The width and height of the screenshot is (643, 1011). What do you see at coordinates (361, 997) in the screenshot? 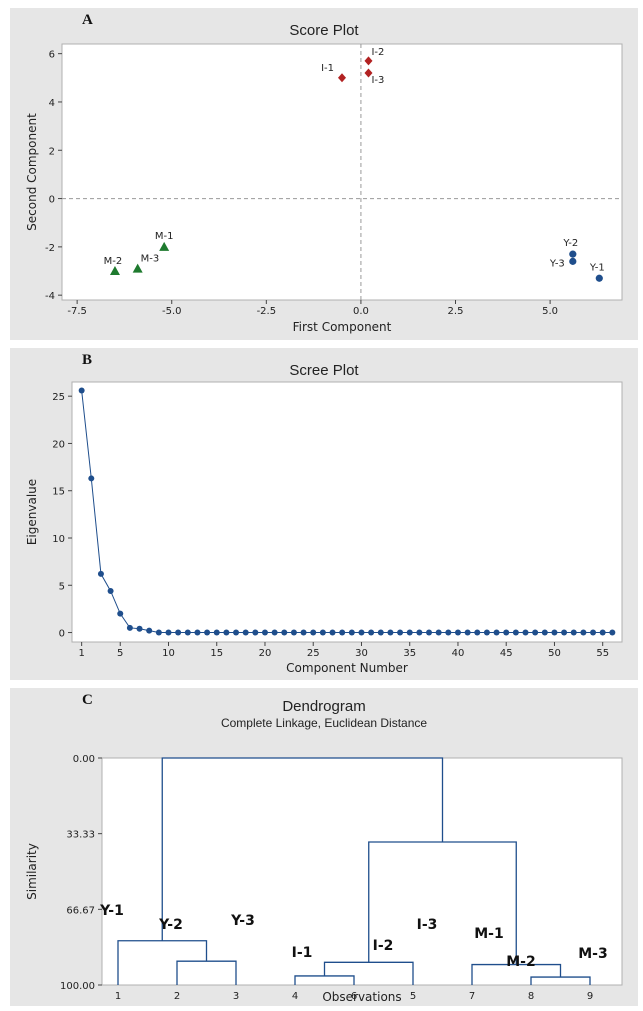
I see `x-axis-label: Observations` at bounding box center [361, 997].